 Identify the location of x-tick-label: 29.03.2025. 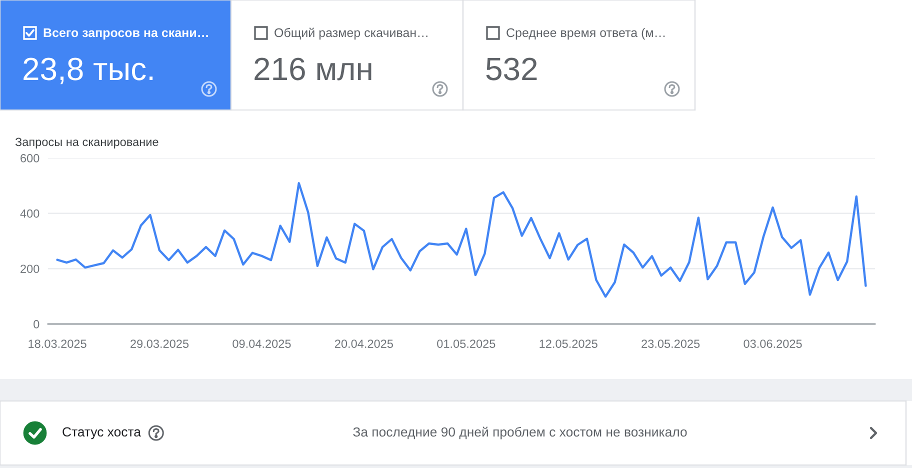
(159, 344).